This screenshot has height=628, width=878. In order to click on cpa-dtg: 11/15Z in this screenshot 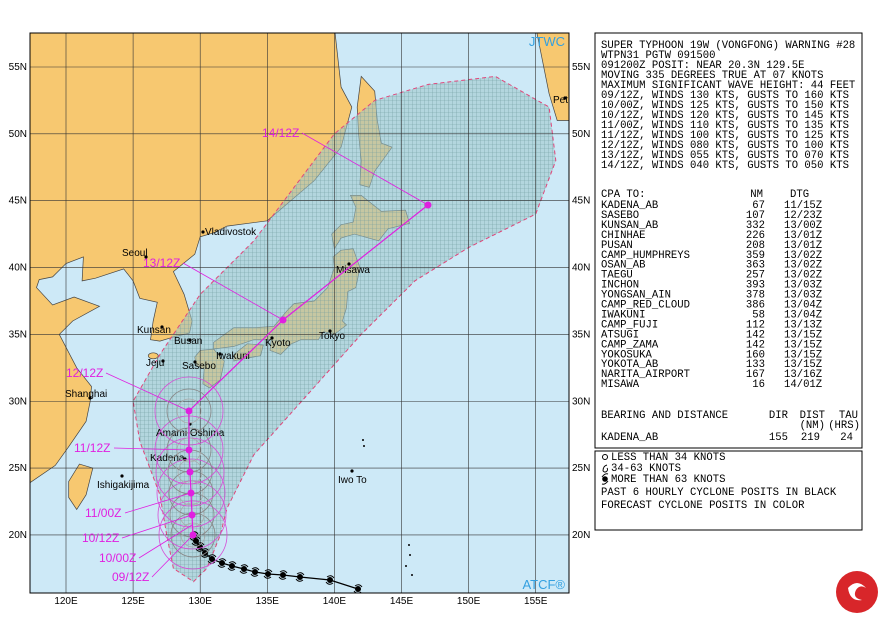, I will do `click(803, 206)`.